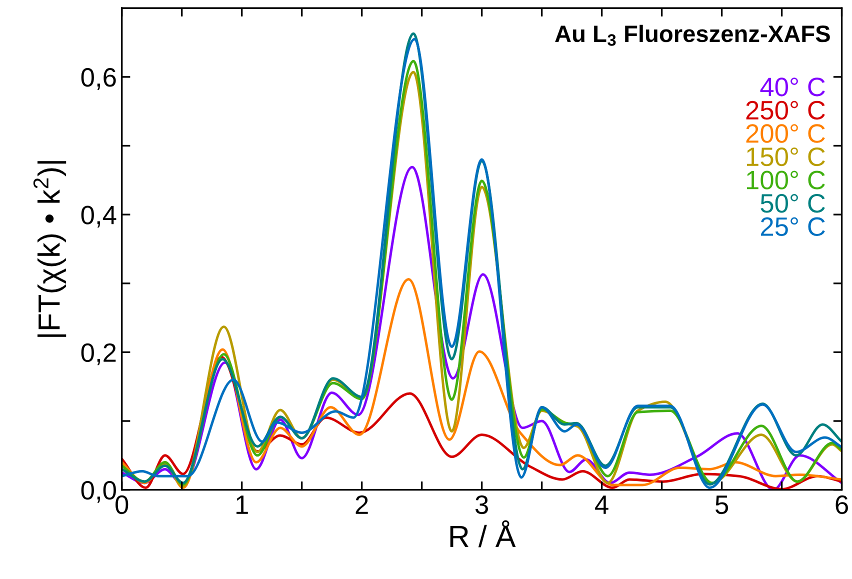  What do you see at coordinates (362, 504) in the screenshot?
I see `x-tick-label: 2` at bounding box center [362, 504].